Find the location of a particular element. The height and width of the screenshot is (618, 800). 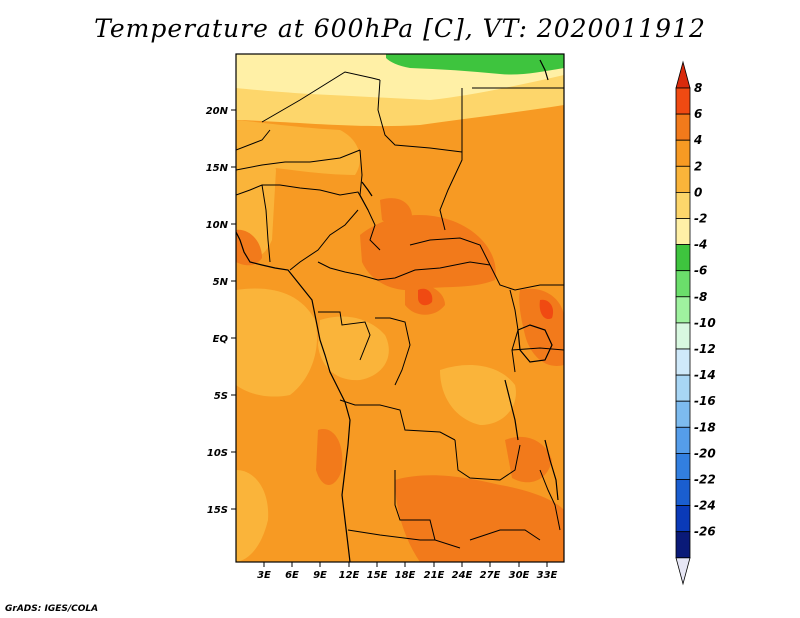

colorbar-label: -20 is located at coordinates (705, 453).